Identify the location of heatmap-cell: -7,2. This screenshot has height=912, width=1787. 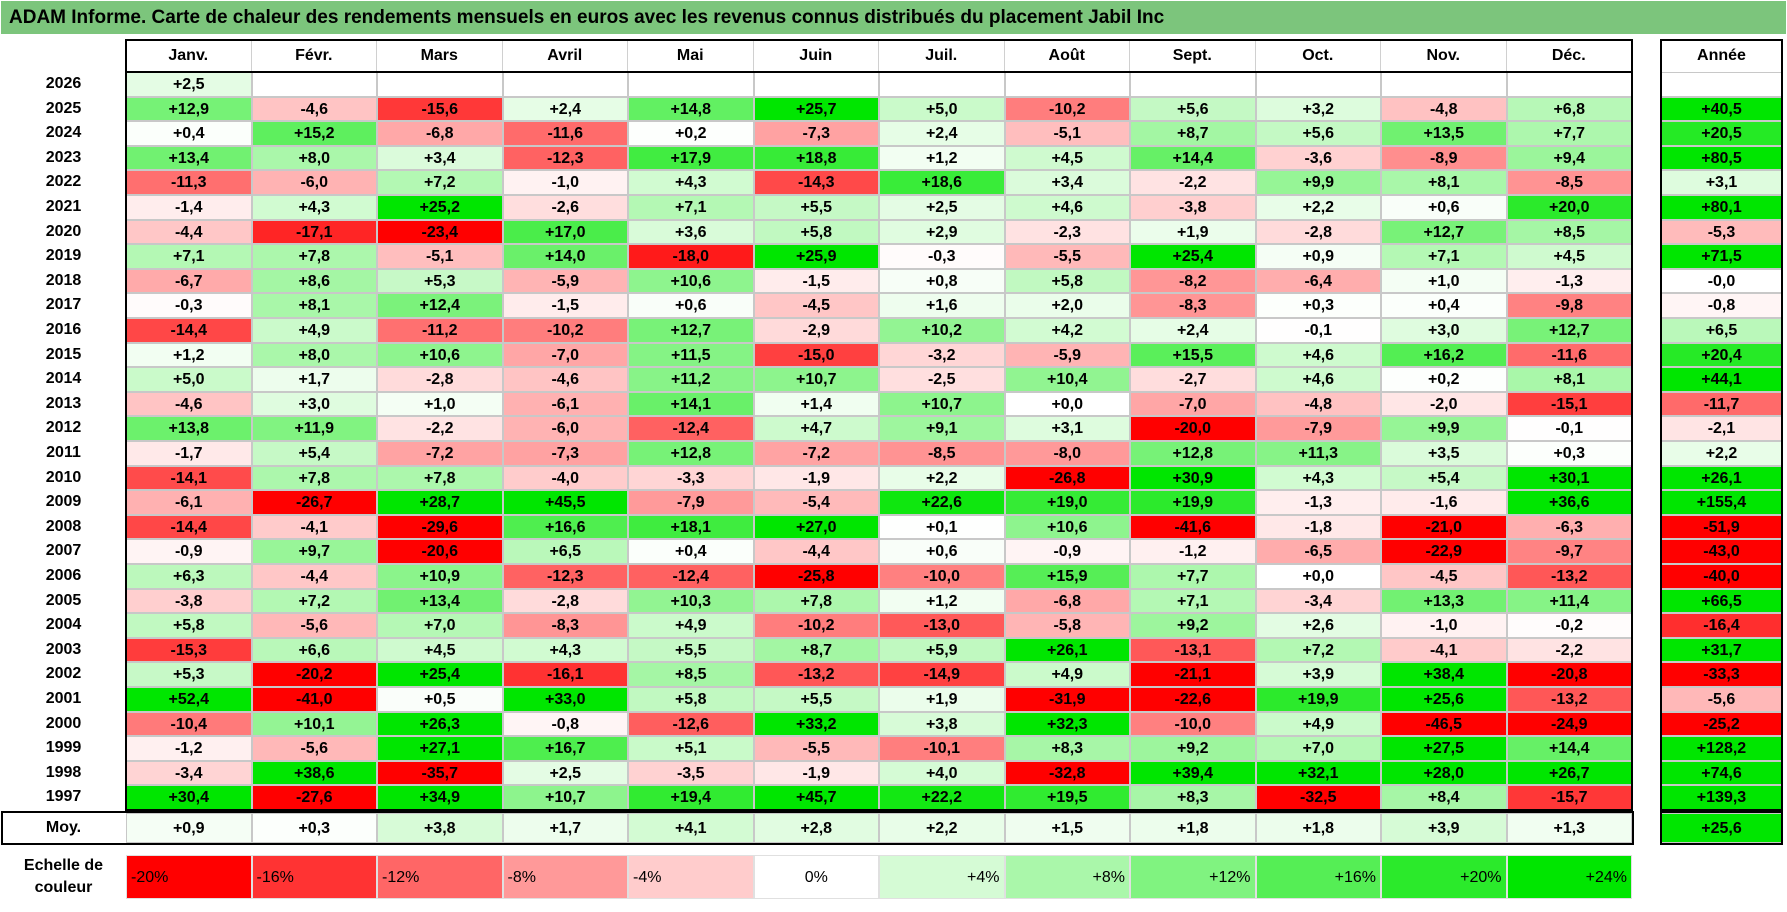
(440, 453).